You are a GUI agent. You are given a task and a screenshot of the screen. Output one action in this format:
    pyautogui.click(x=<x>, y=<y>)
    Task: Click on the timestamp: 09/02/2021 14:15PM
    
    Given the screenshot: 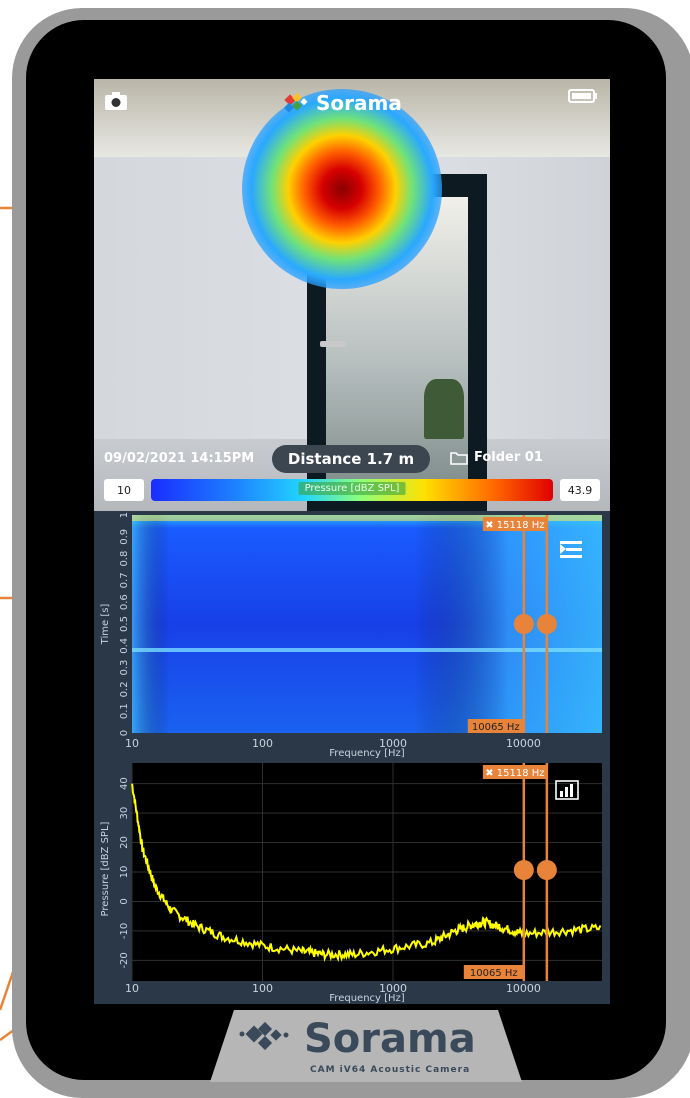 What is the action you would take?
    pyautogui.click(x=179, y=458)
    